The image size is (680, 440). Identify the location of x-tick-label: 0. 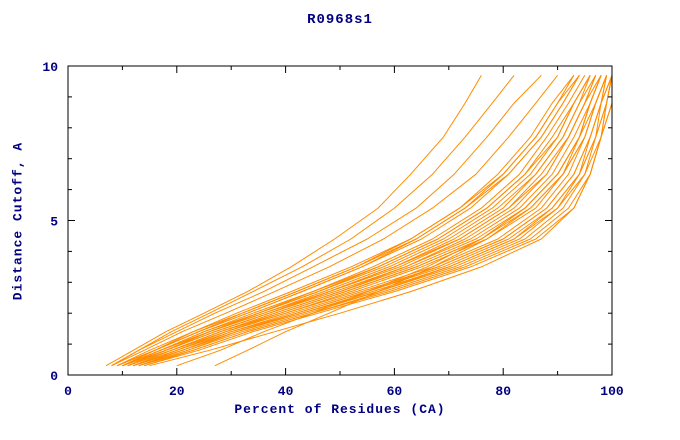
(68, 391).